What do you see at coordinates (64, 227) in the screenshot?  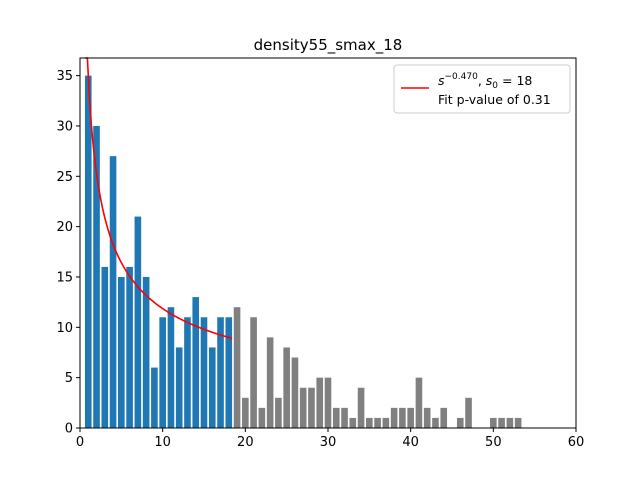 I see `y-tick-label: 20` at bounding box center [64, 227].